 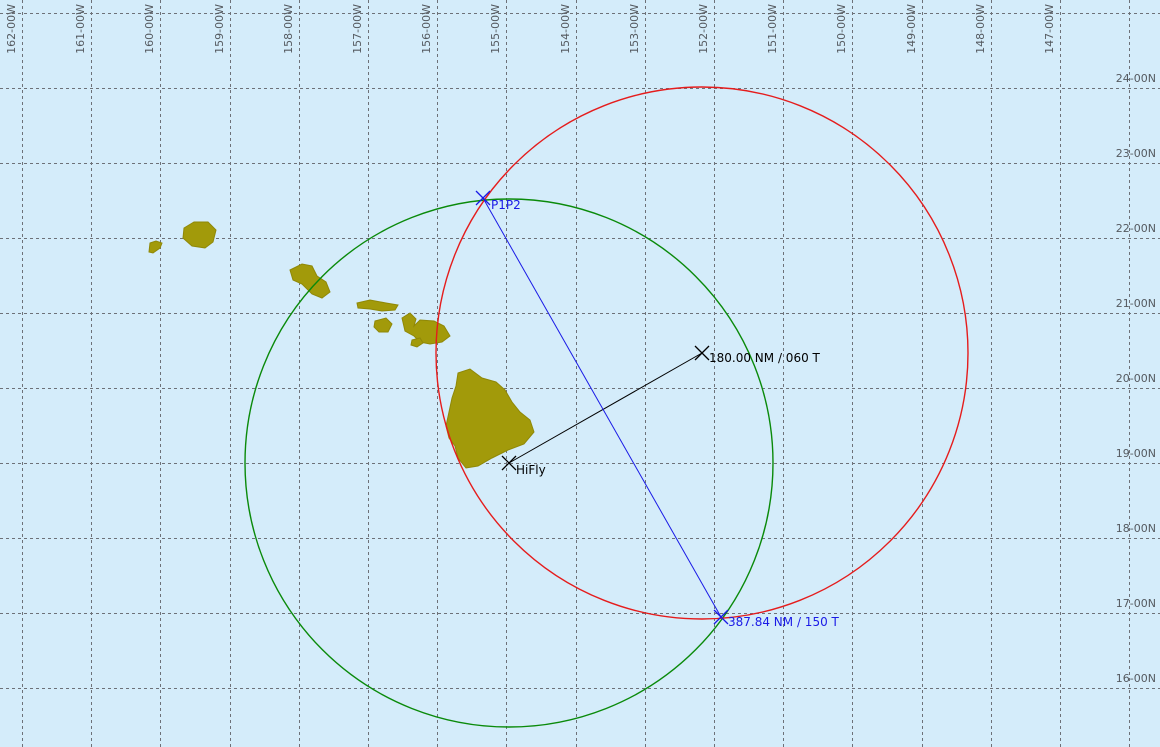 I want to click on longitude-label: 159-00W, so click(x=219, y=29).